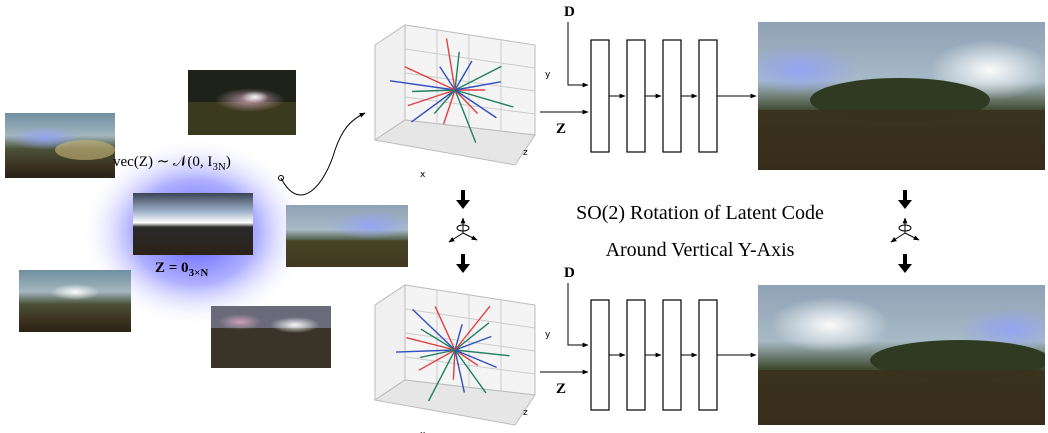 Image resolution: width=1048 pixels, height=433 pixels. I want to click on network-top: D Z, so click(648, 78).